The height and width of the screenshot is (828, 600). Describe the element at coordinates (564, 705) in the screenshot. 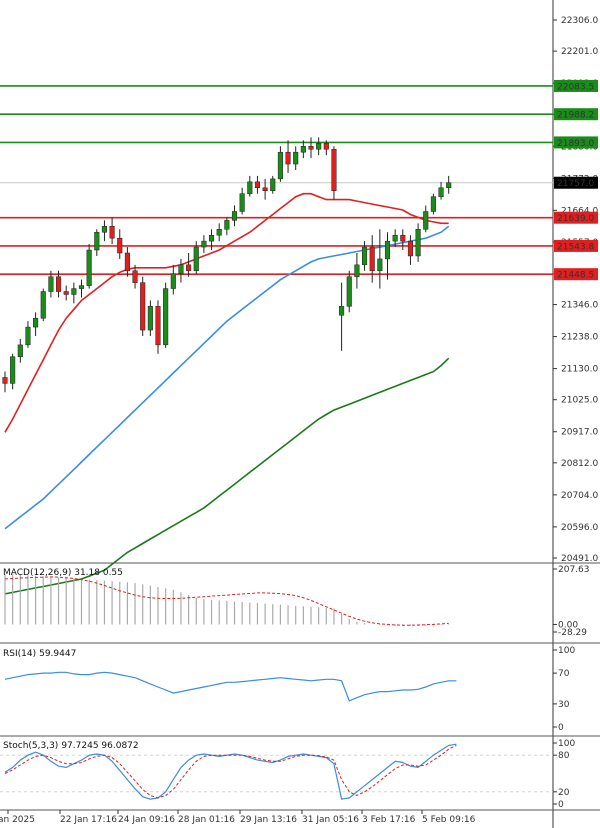

I see `rsi-tick-label: 30` at that location.